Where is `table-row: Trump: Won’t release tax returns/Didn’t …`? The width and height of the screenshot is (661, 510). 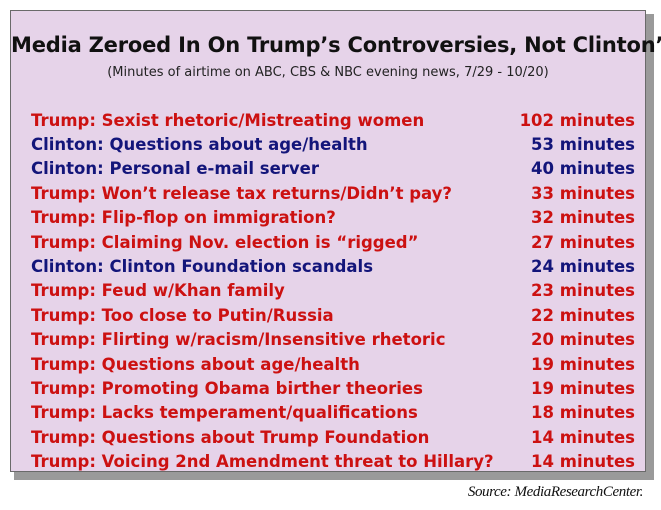
table-row: Trump: Won’t release tax returns/Didn’t … is located at coordinates (333, 193).